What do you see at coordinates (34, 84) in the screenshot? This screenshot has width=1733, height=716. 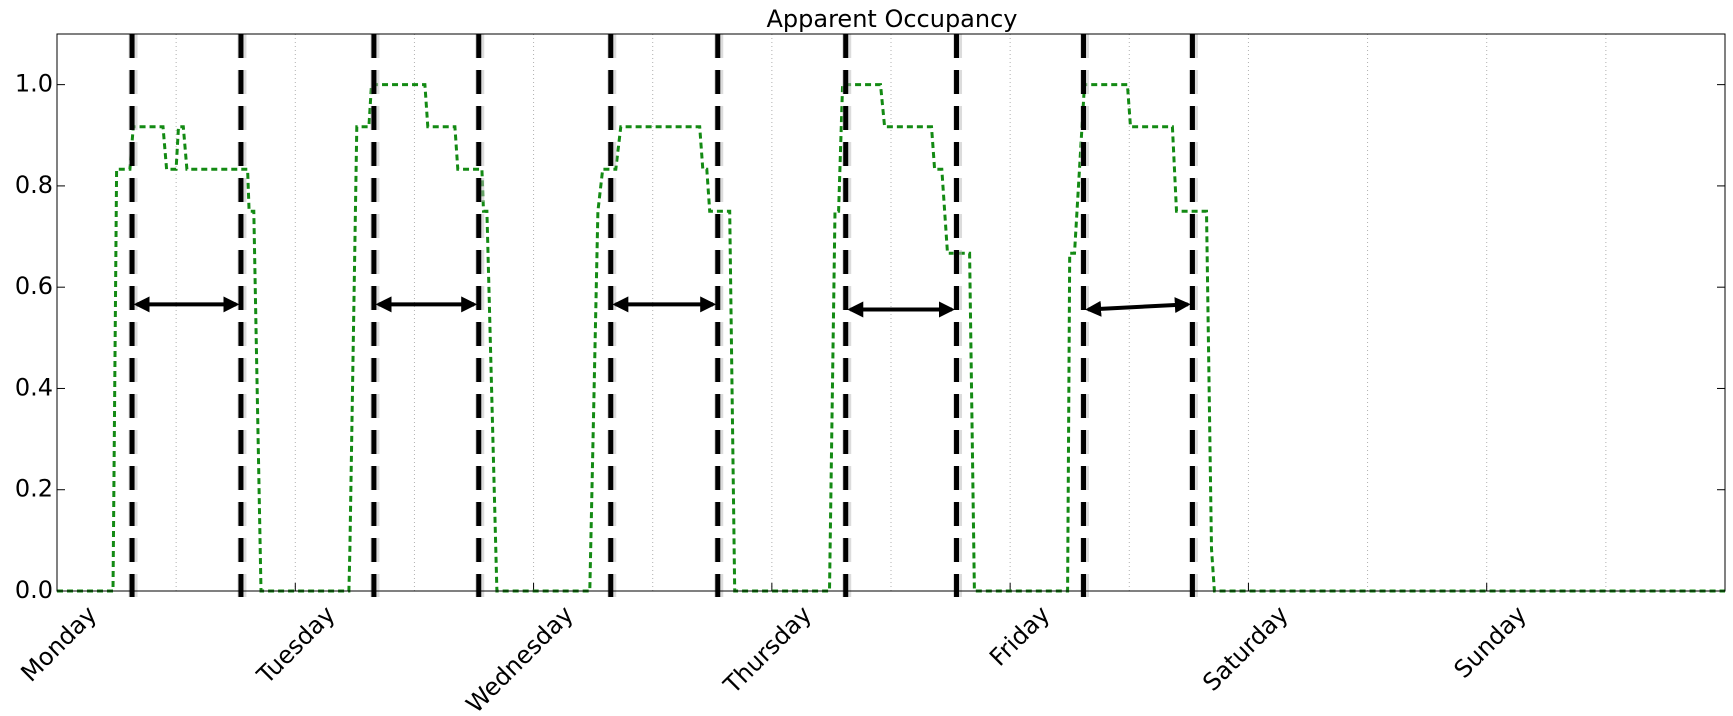 I see `y-tick-label: 1.0` at bounding box center [34, 84].